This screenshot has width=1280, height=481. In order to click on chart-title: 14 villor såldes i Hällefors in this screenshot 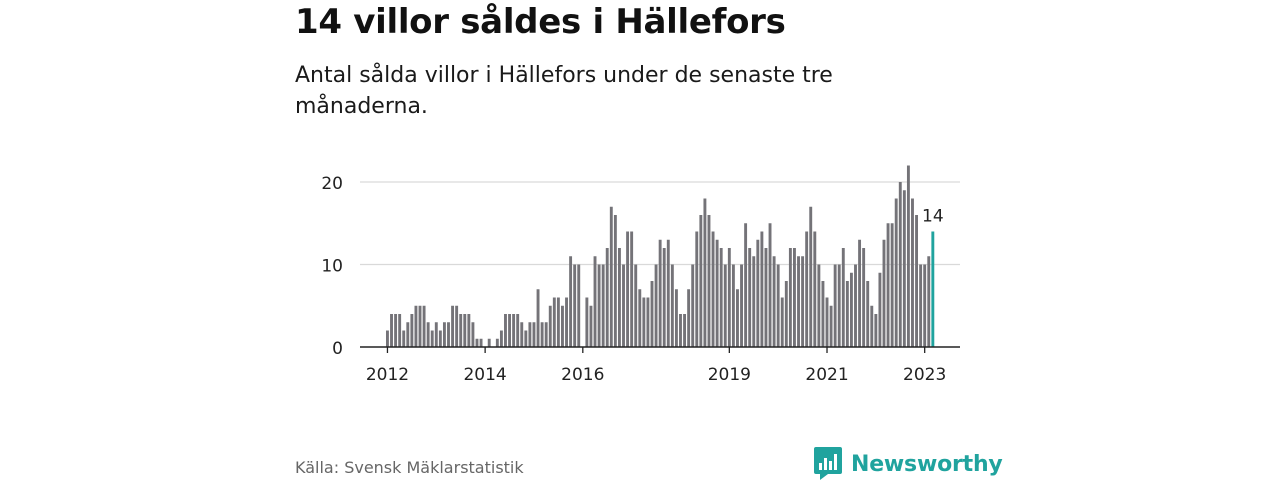, I will do `click(540, 22)`.